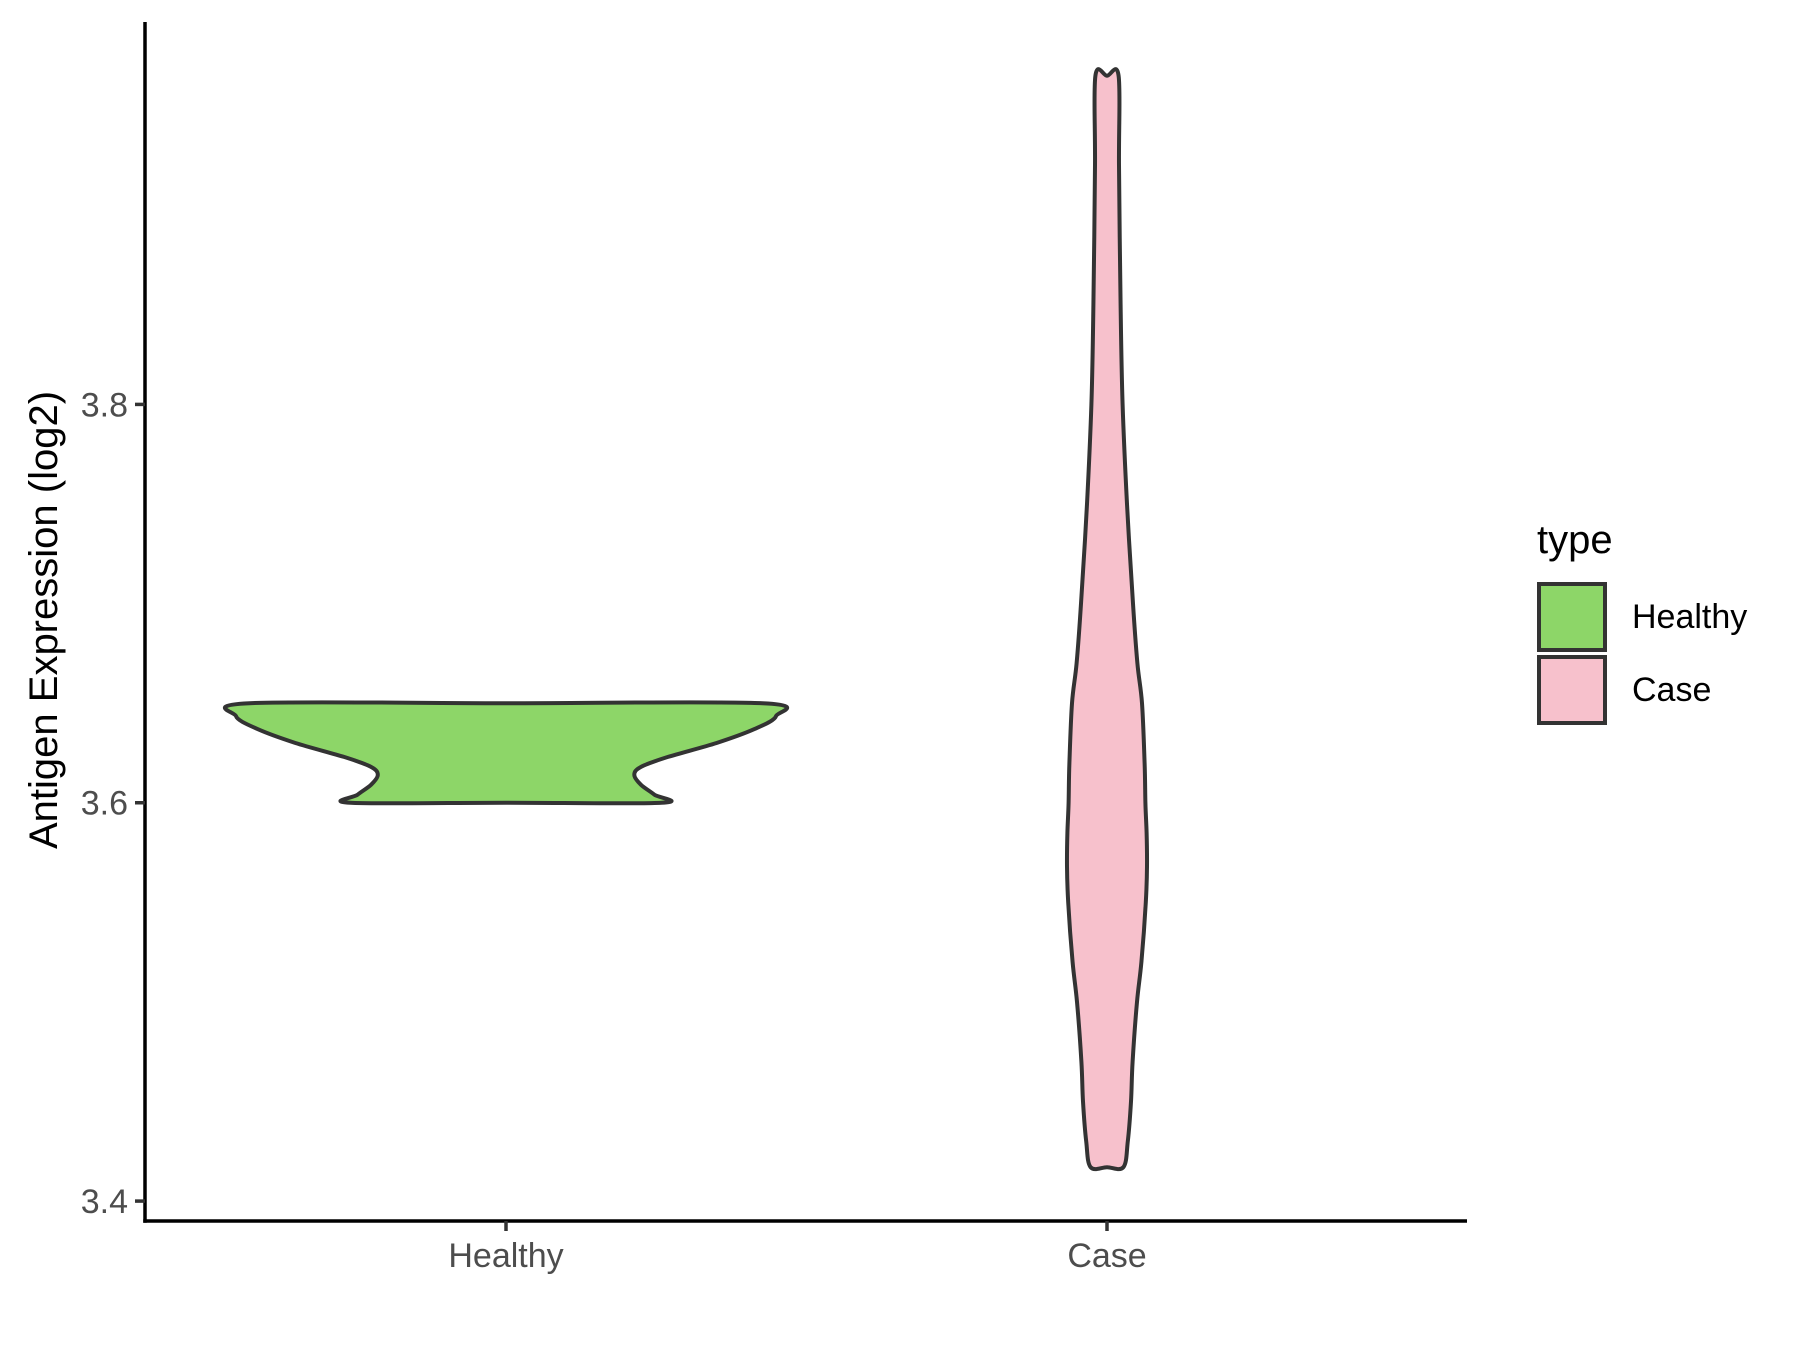 The width and height of the screenshot is (1800, 1350). Describe the element at coordinates (1572, 690) in the screenshot. I see `legend-swatch-case` at that location.